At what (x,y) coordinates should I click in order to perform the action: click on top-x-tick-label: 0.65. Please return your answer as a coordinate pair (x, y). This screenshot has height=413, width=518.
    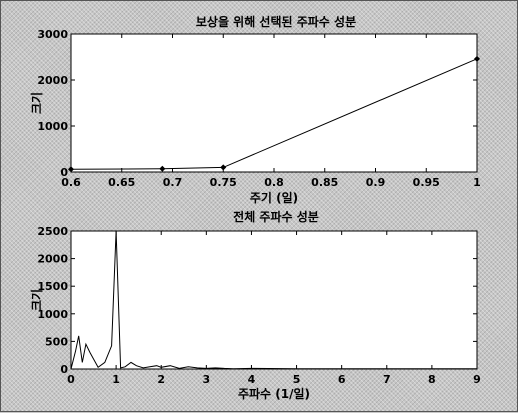
    Looking at the image, I should click on (121, 182).